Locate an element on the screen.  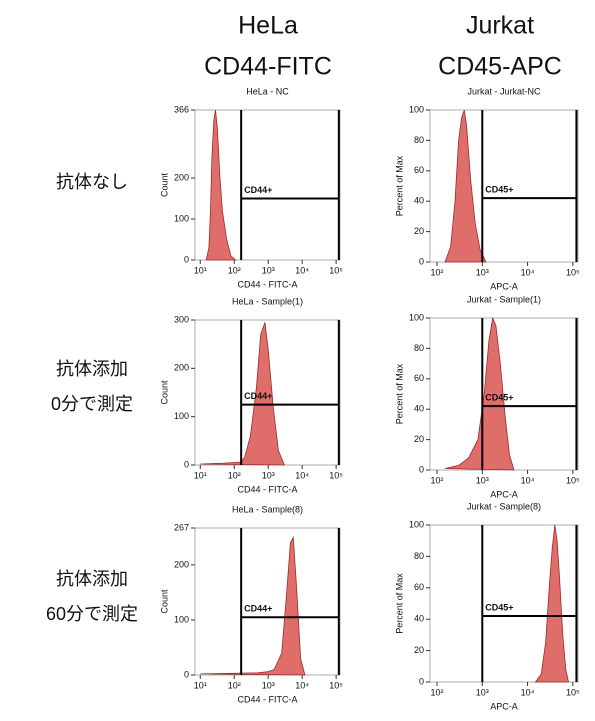
row-label: 0分で測定 is located at coordinates (92, 404).